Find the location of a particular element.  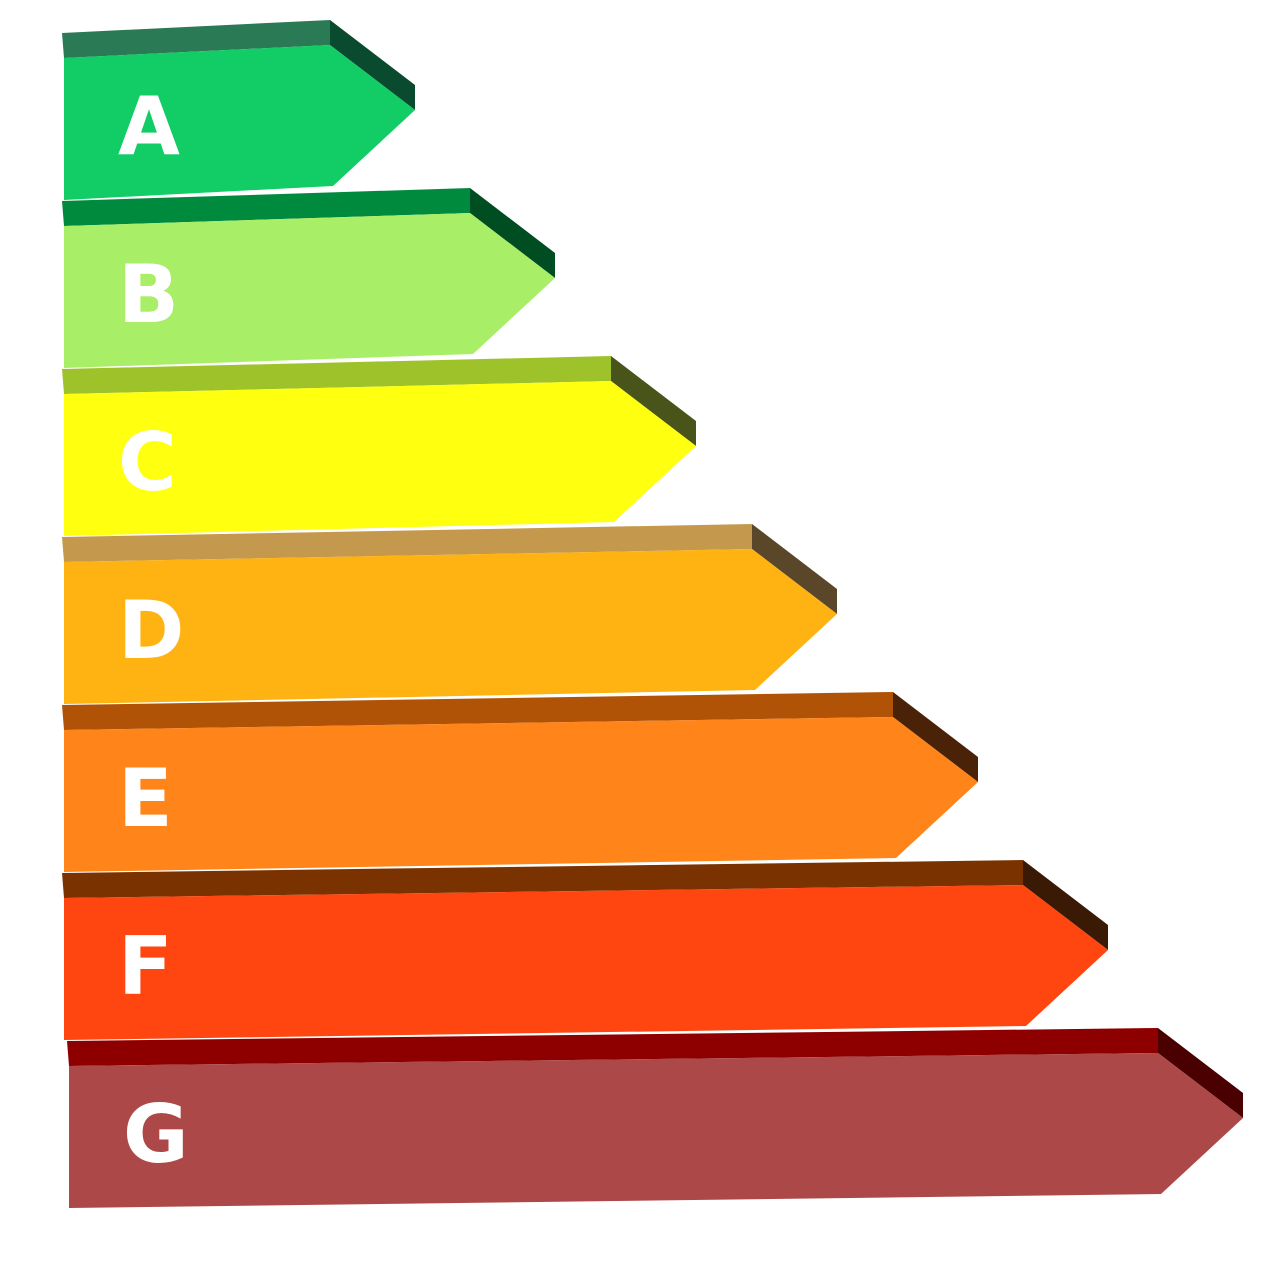

bar-label: B is located at coordinates (148, 294).